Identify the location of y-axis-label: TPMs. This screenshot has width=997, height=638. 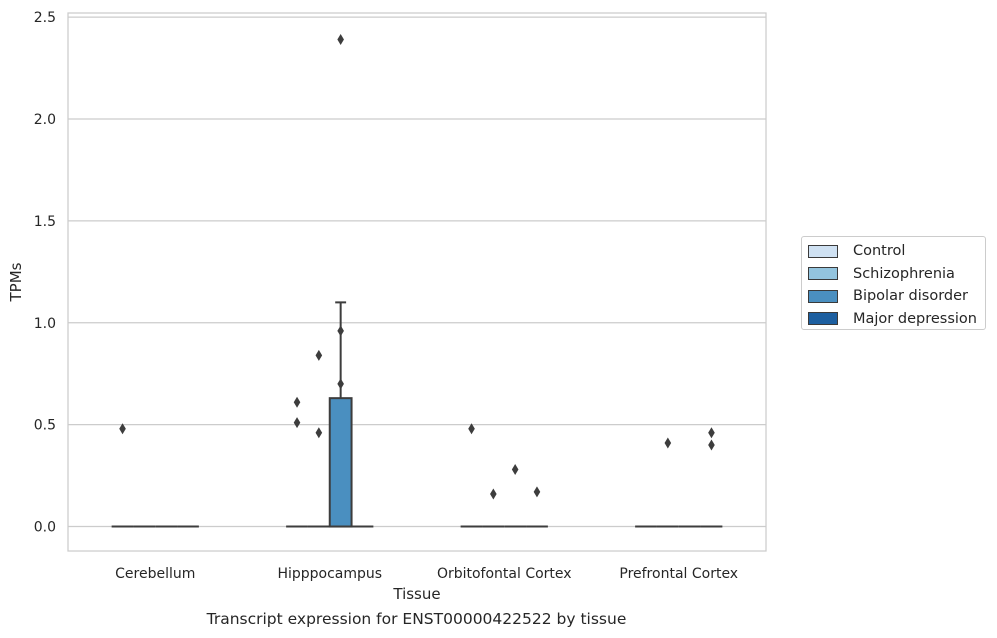
(16, 282).